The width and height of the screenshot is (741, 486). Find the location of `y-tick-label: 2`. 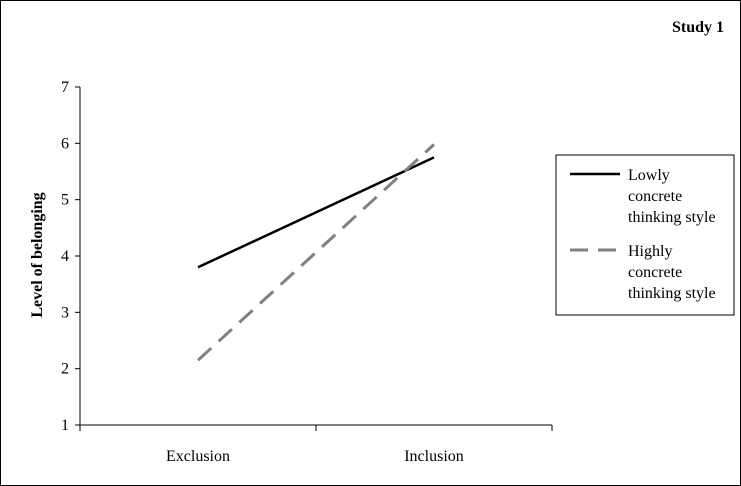

y-tick-label: 2 is located at coordinates (65, 369).